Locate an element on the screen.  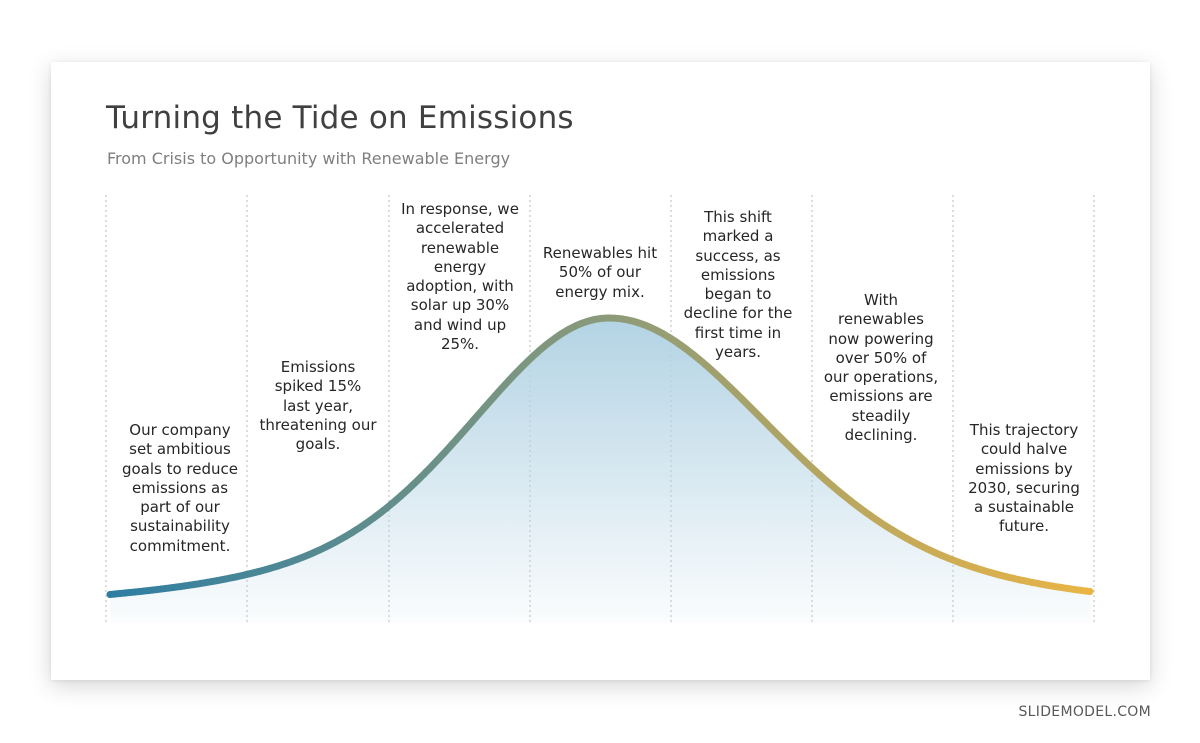
stage-4-text: Renewables hit 50% of our energy mix. is located at coordinates (600, 272).